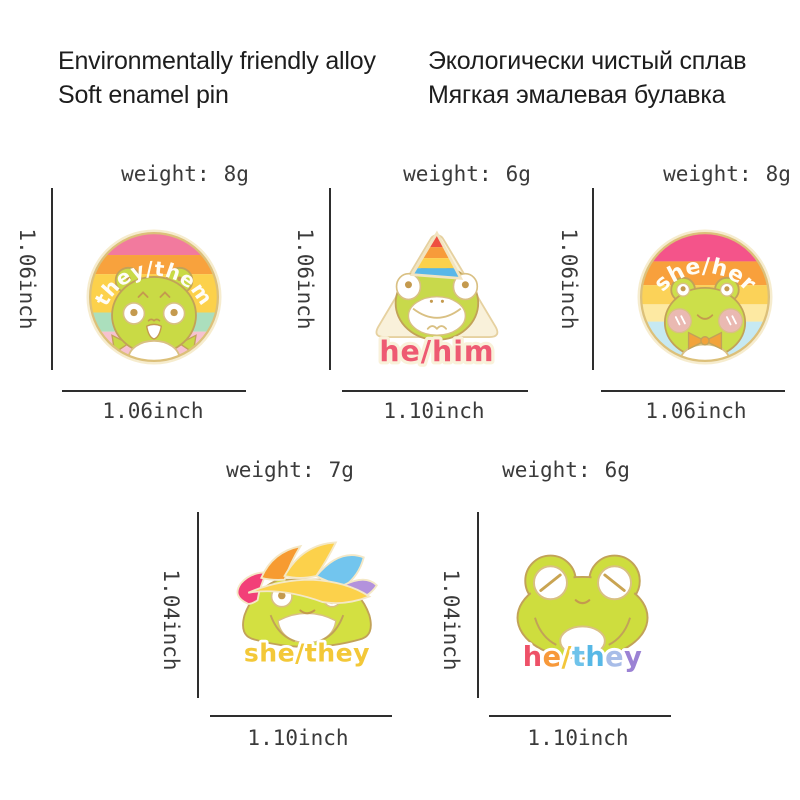  I want to click on pin-image-they-them: they/them, so click(154, 297).